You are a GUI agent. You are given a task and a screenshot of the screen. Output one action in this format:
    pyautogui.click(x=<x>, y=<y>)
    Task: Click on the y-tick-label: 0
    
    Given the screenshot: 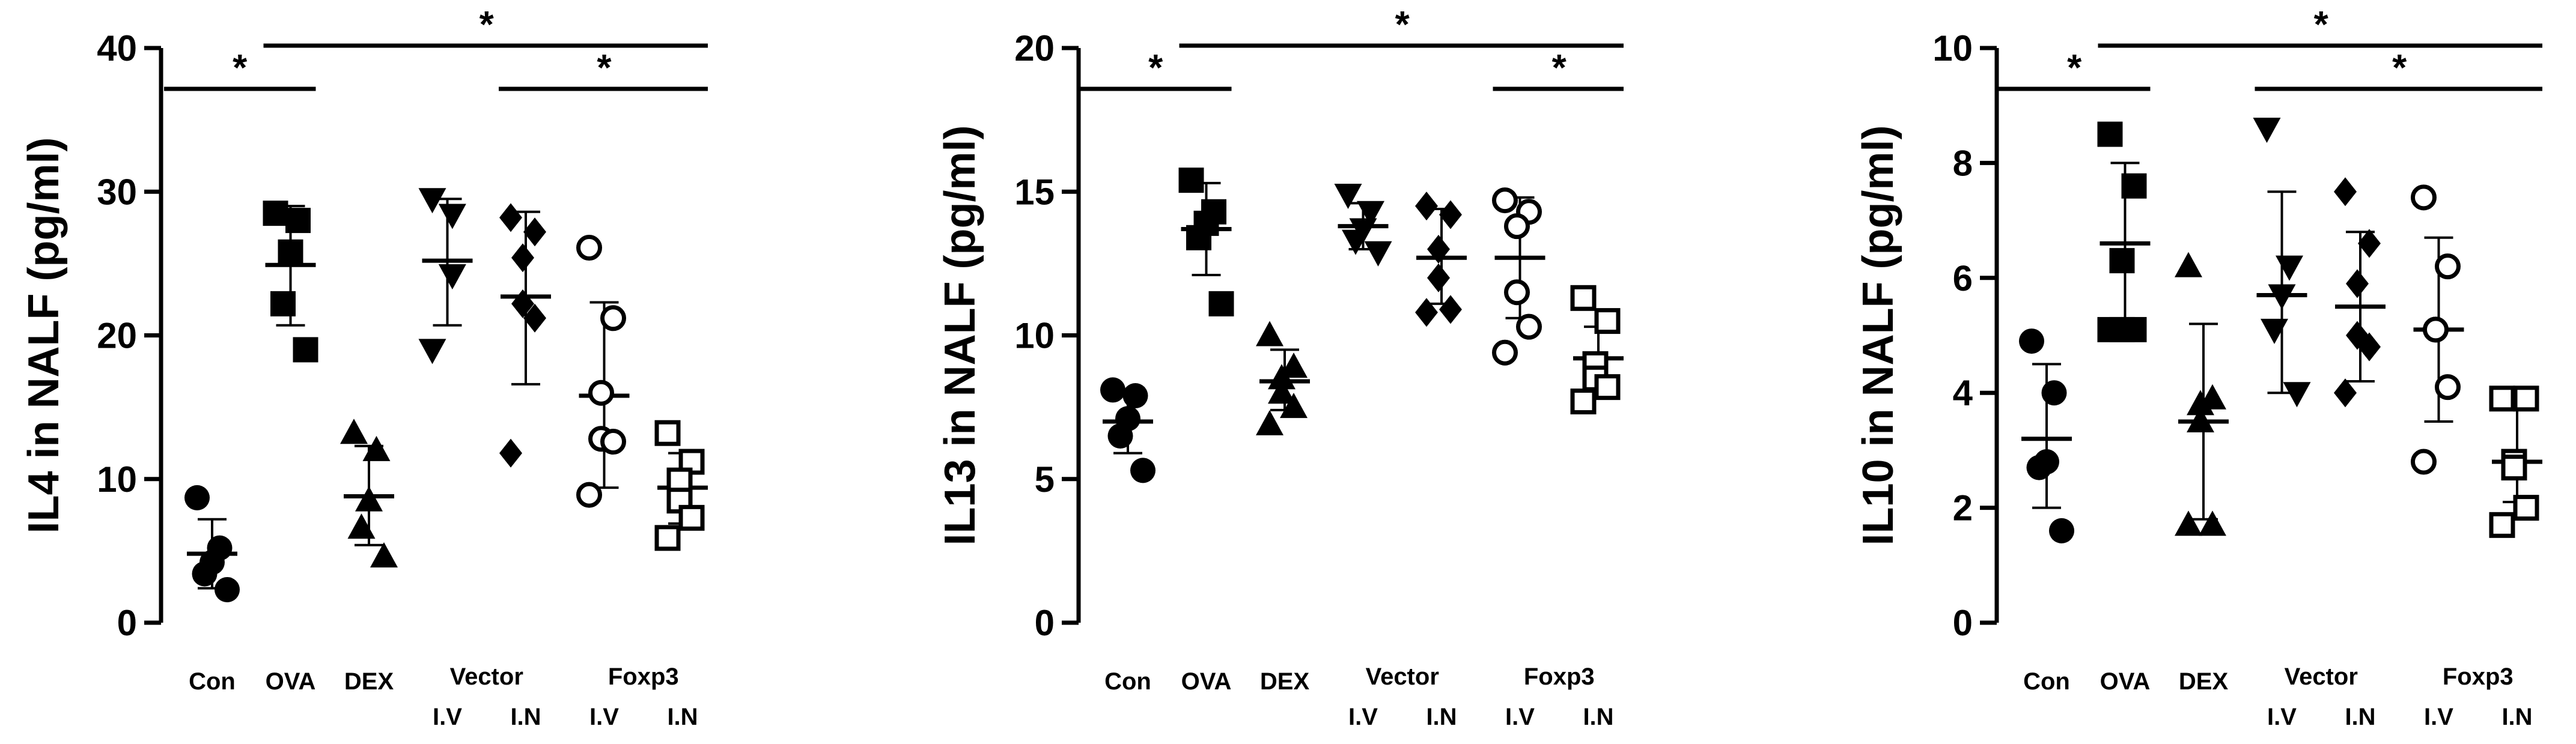 What is the action you would take?
    pyautogui.click(x=127, y=623)
    